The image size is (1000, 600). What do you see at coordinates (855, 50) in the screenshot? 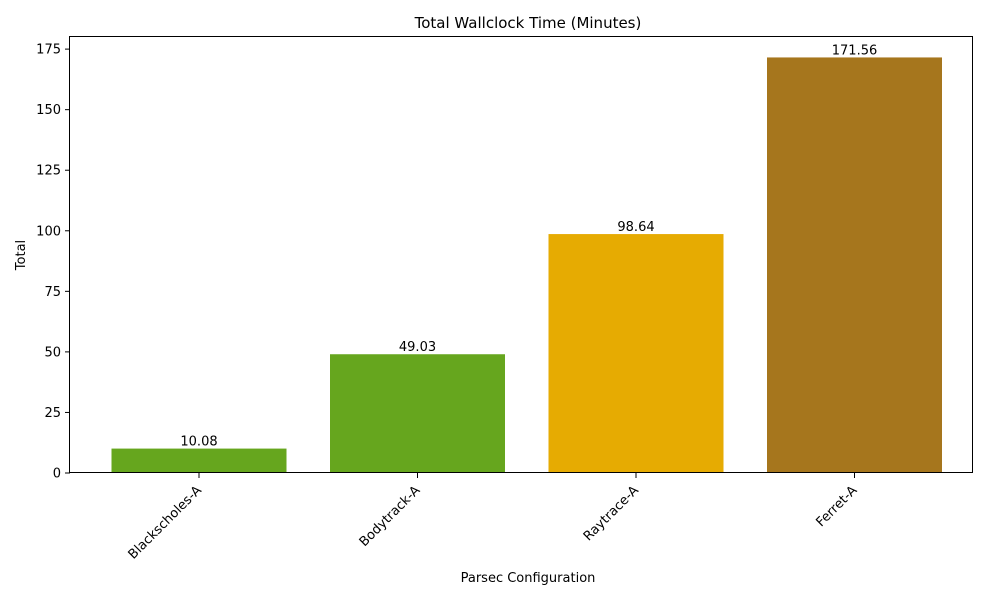
I see `data-label-4: 171.56` at bounding box center [855, 50].